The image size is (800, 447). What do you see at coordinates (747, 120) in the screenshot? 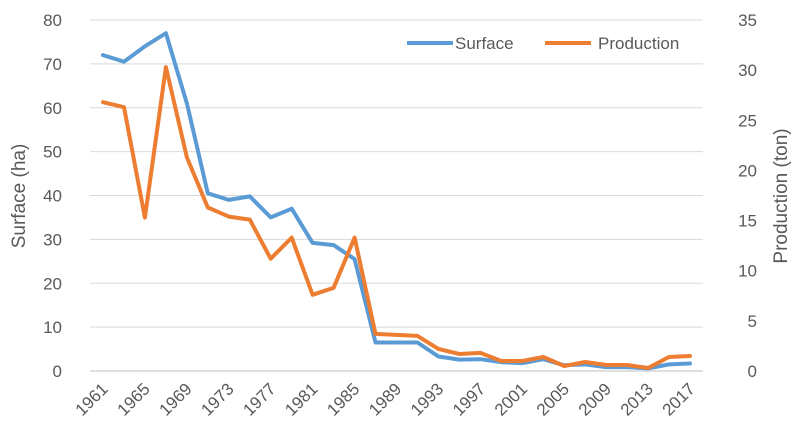
I see `right-tick-label: 25` at bounding box center [747, 120].